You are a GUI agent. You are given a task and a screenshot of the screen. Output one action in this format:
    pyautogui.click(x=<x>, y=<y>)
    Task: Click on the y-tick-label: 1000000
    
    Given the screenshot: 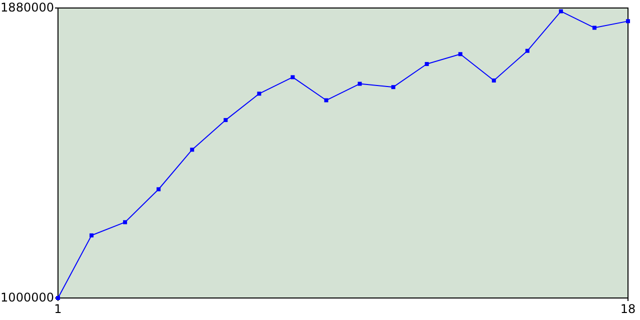 What is the action you would take?
    pyautogui.click(x=27, y=297)
    